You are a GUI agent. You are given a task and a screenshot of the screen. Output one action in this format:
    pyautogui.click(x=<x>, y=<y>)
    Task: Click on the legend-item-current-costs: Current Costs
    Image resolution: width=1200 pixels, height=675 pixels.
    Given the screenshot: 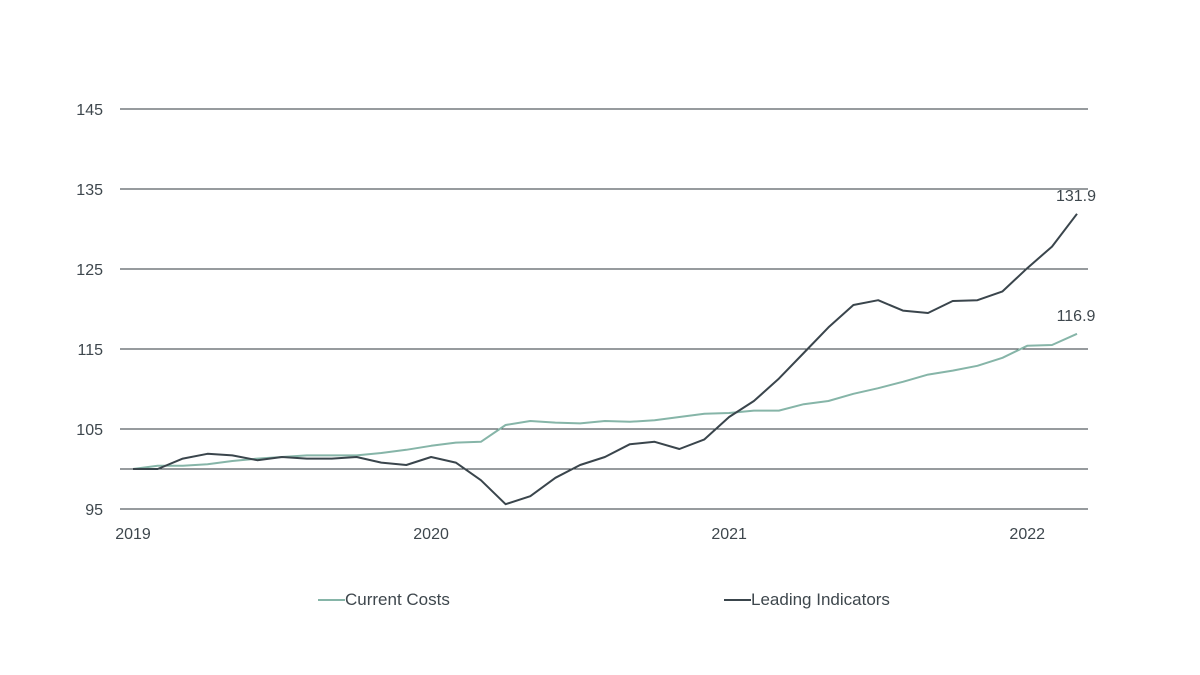 What is the action you would take?
    pyautogui.click(x=384, y=600)
    